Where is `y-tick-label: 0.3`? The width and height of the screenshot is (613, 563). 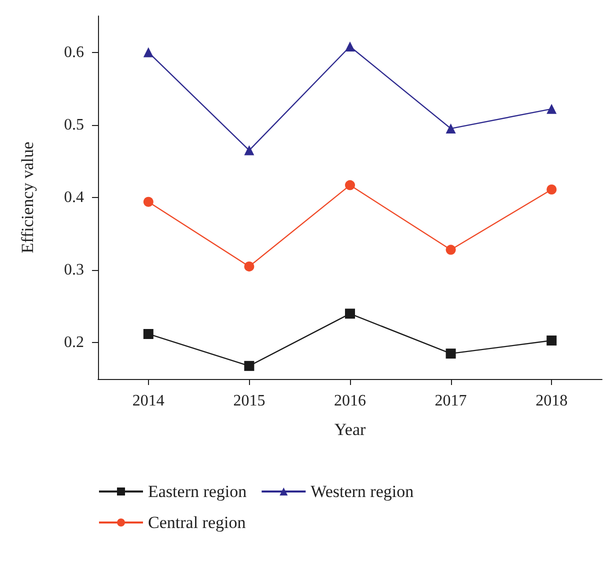 y-tick-label: 0.3 is located at coordinates (74, 270).